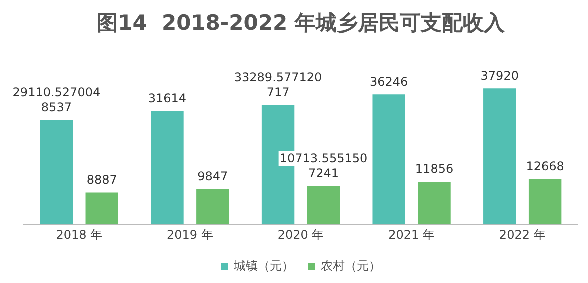  What do you see at coordinates (499, 75) in the screenshot?
I see `data-label: 37920` at bounding box center [499, 75].